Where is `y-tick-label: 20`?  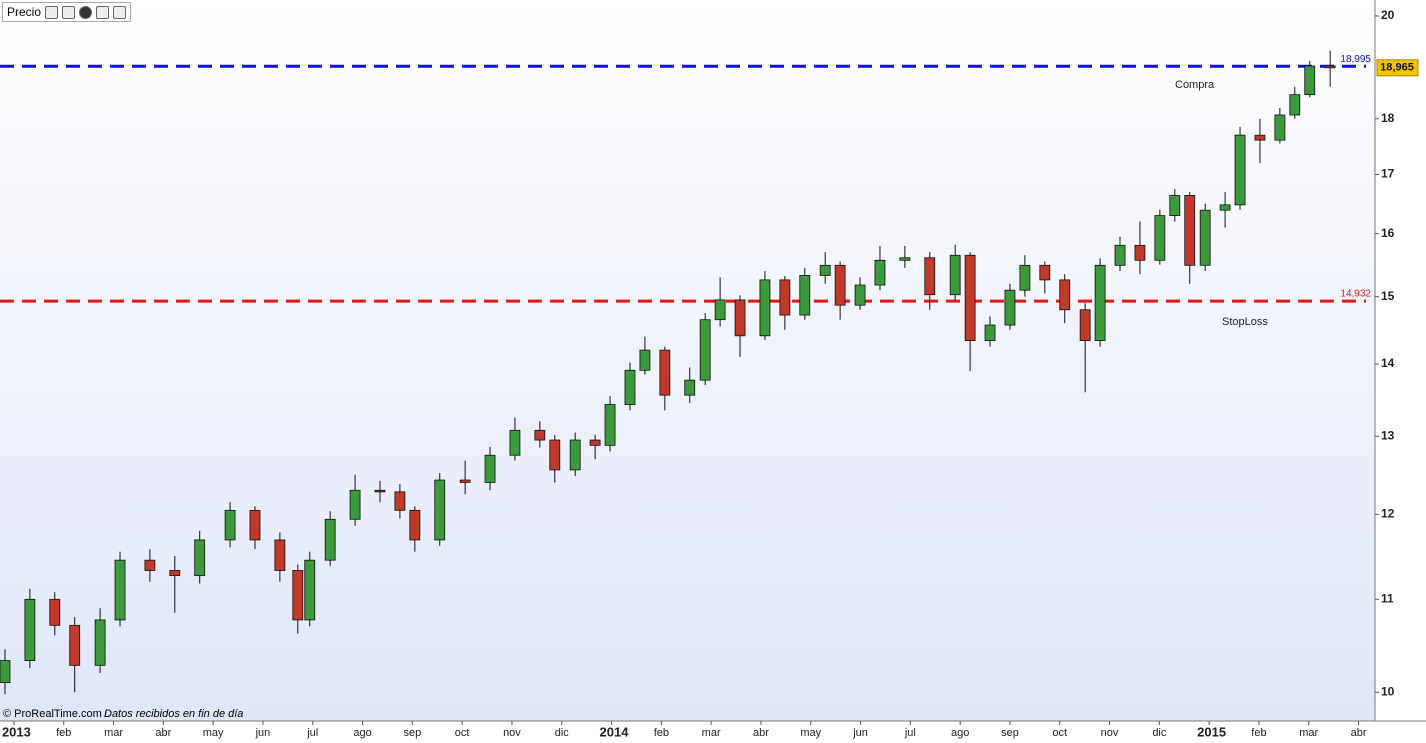
y-tick-label: 20 is located at coordinates (1388, 15).